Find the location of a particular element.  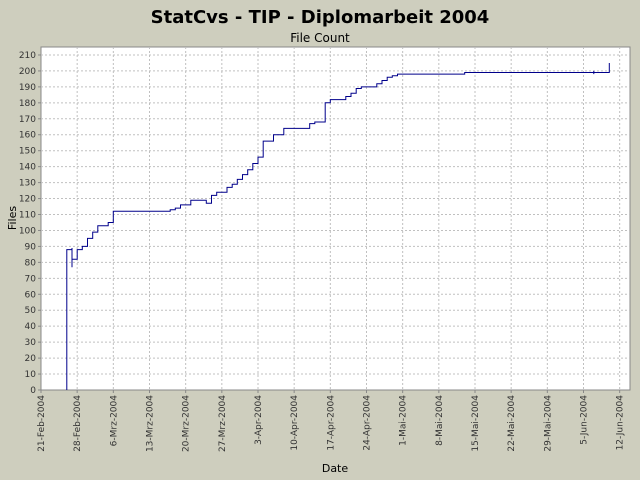

y-tick-label: 100 is located at coordinates (27, 231).